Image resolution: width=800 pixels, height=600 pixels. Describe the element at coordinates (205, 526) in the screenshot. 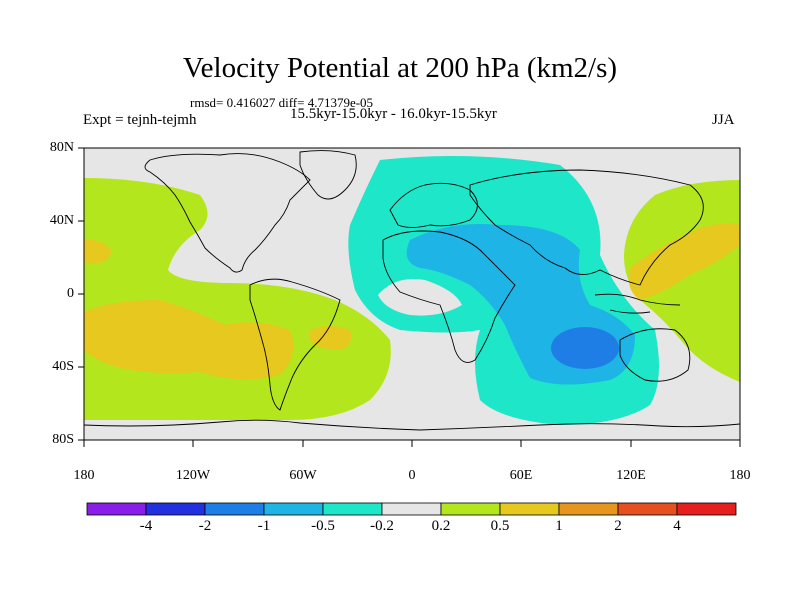

I see `colorbar-label-m2: -2` at that location.